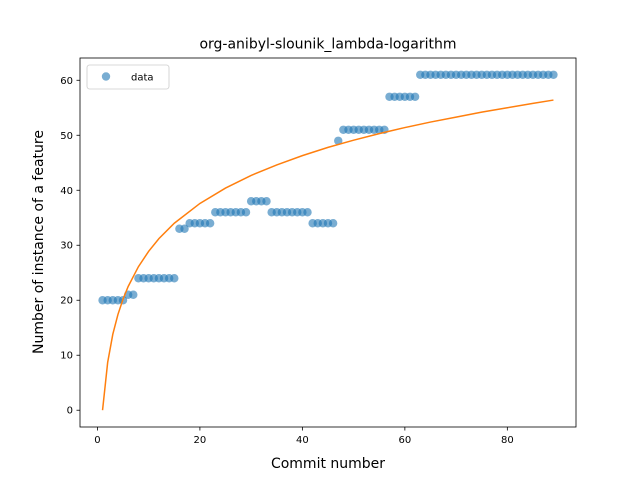 The image size is (640, 480). Describe the element at coordinates (66, 301) in the screenshot. I see `y-tick-label: 20` at that location.